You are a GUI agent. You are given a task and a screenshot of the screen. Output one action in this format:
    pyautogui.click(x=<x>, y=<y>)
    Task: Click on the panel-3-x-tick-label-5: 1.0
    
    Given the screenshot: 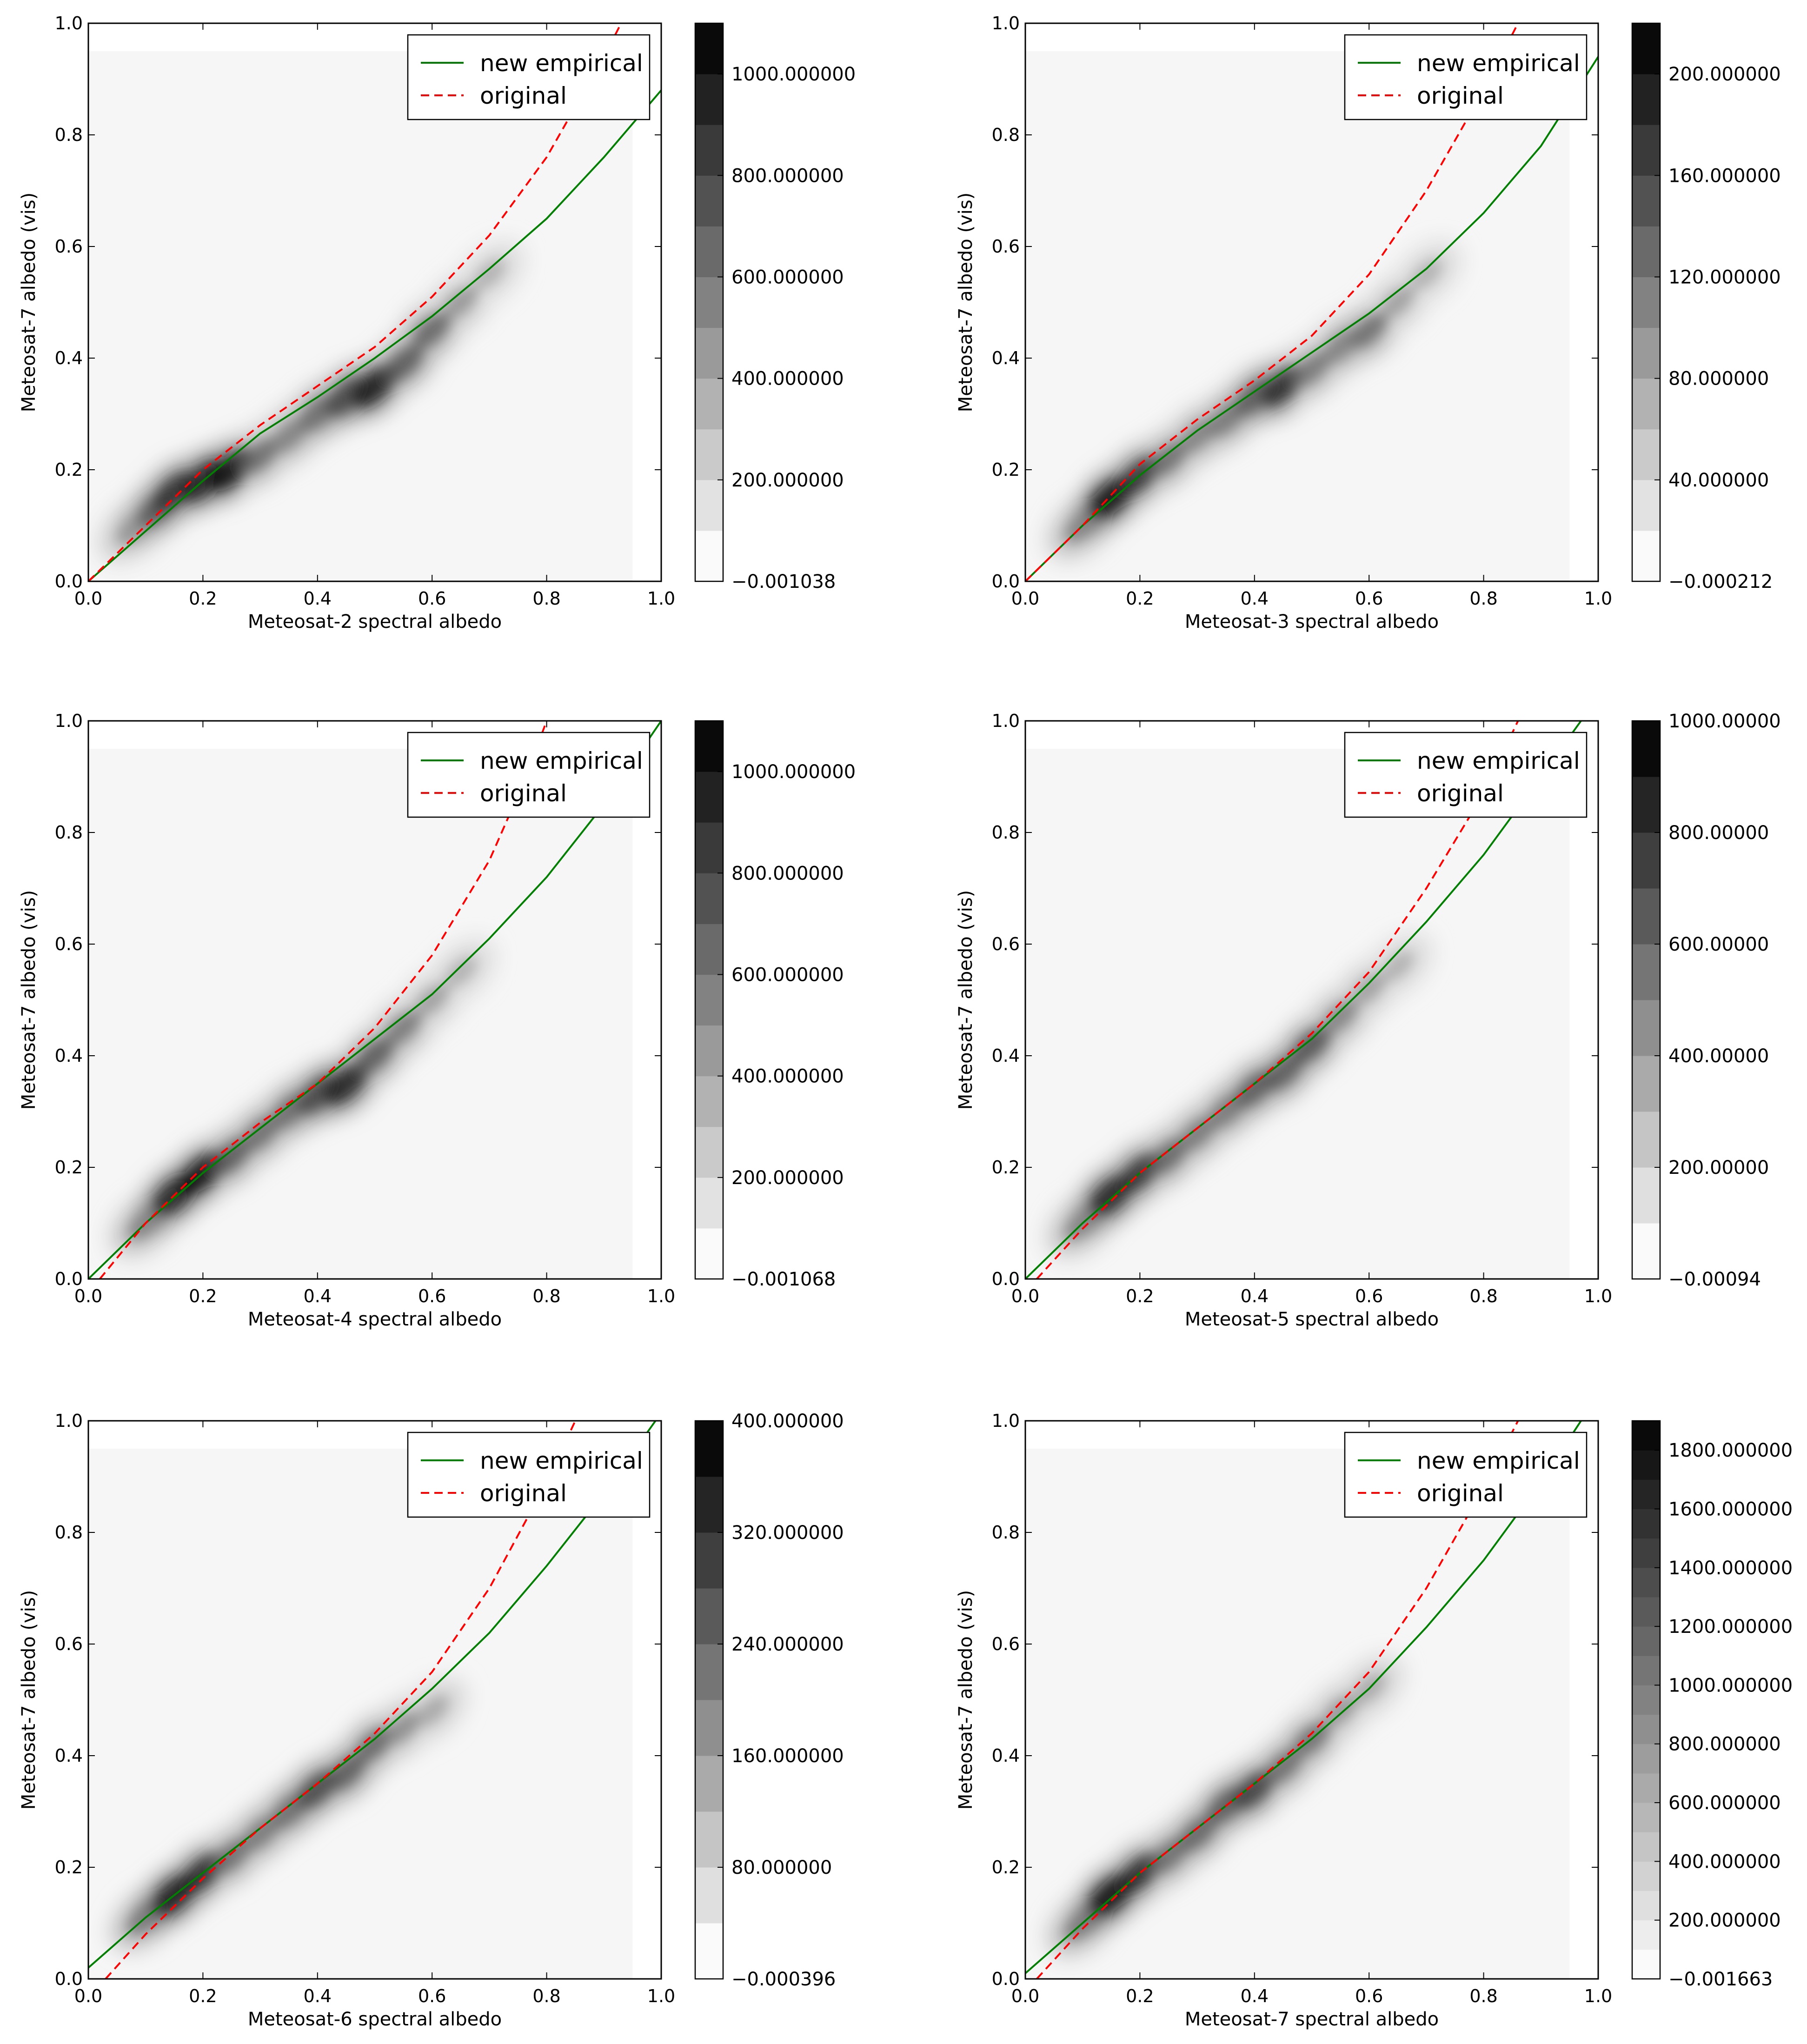 What is the action you would take?
    pyautogui.click(x=661, y=1296)
    